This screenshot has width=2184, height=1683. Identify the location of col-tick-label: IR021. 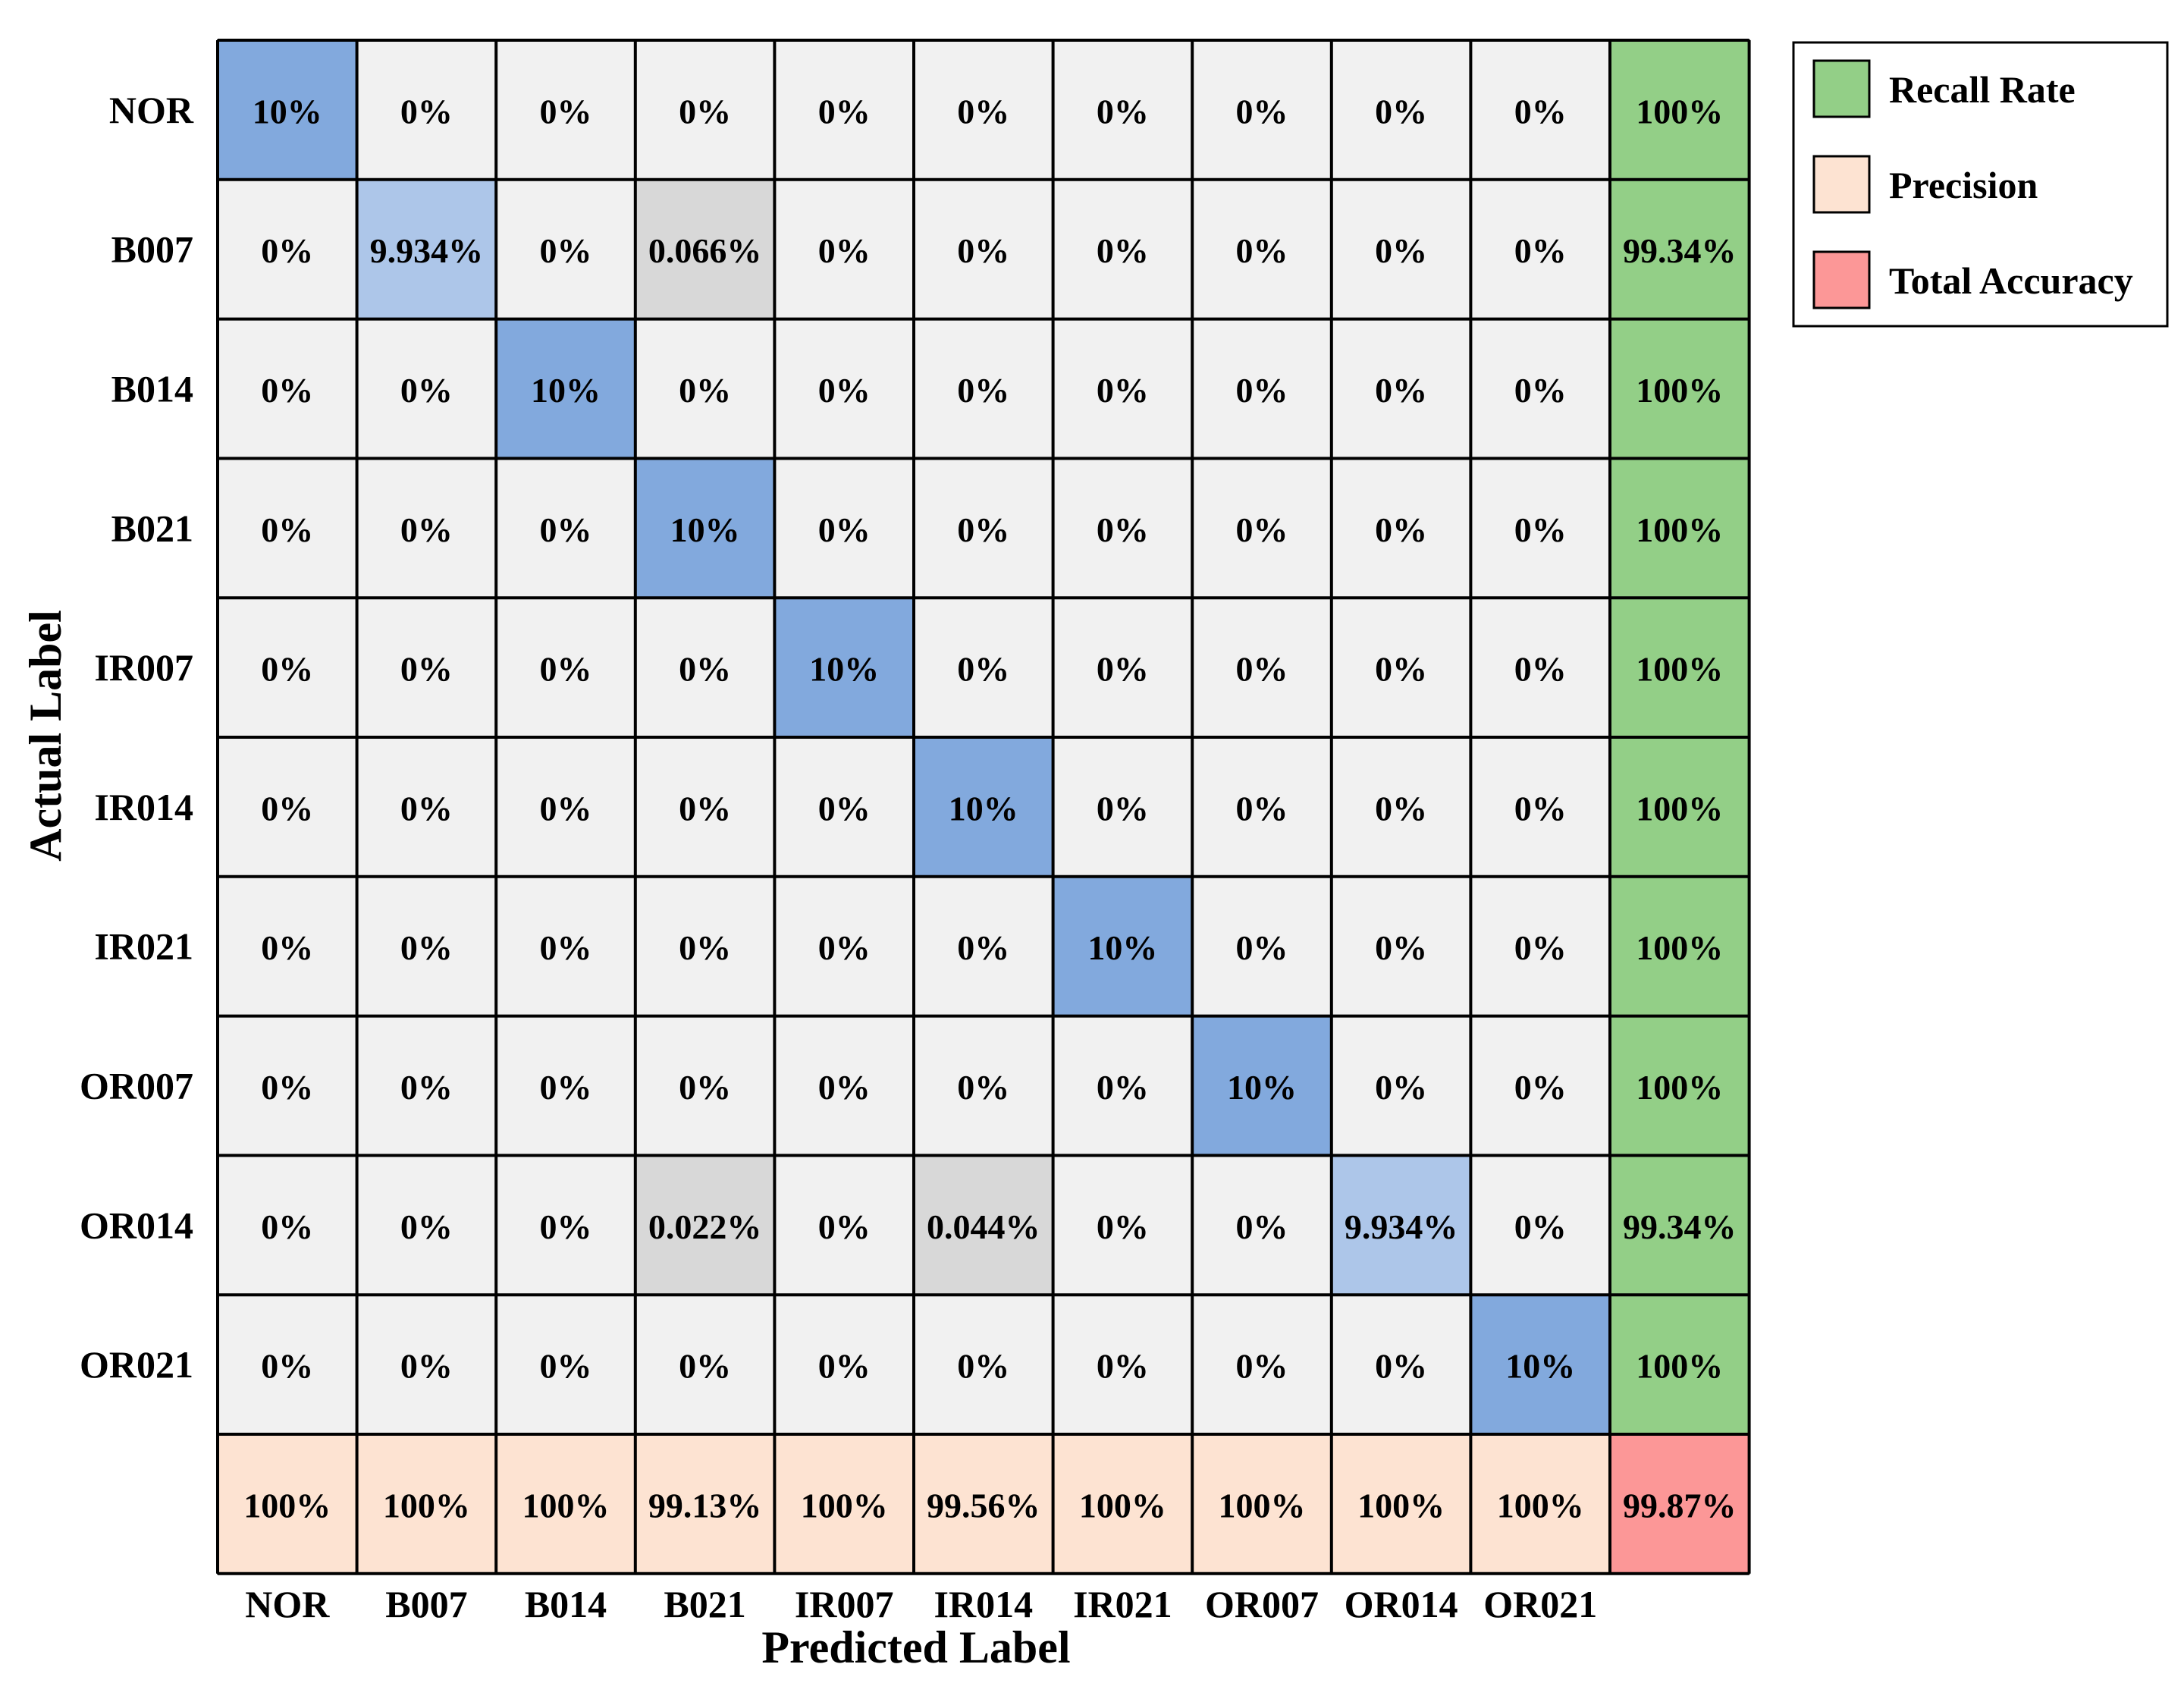
(1122, 1604).